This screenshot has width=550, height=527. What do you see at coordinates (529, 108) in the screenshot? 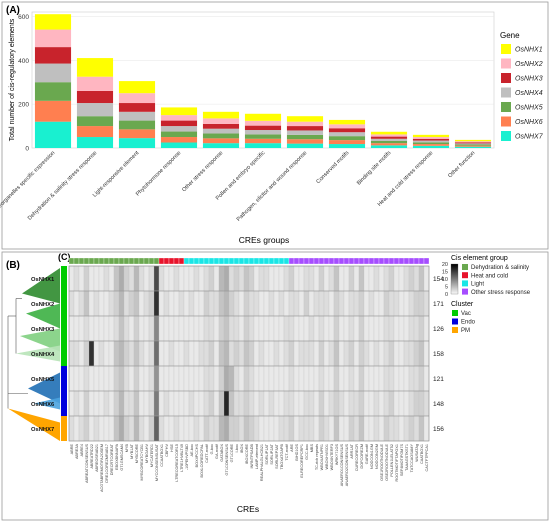
I see `legend-label: OsNHX5` at bounding box center [529, 108].